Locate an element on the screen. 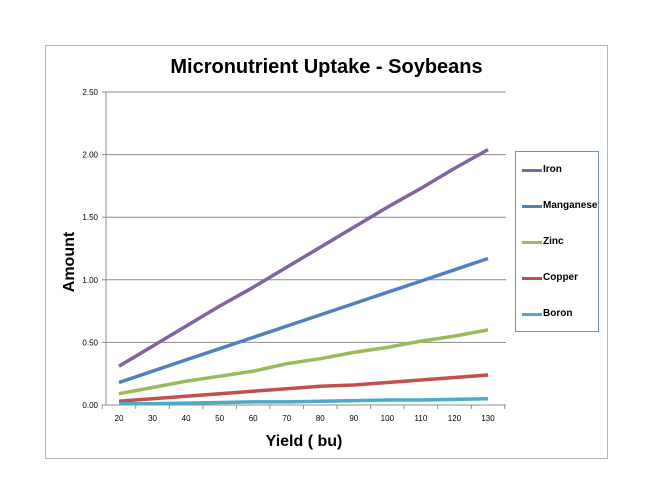 The width and height of the screenshot is (650, 502). x-tick-label: 80 is located at coordinates (320, 418).